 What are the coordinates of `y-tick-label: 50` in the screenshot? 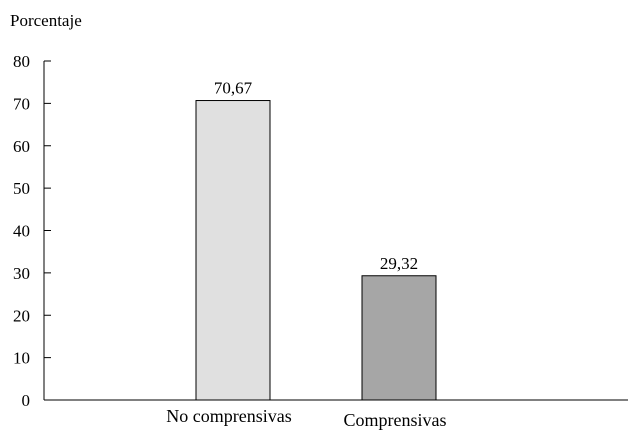 It's located at (21, 188).